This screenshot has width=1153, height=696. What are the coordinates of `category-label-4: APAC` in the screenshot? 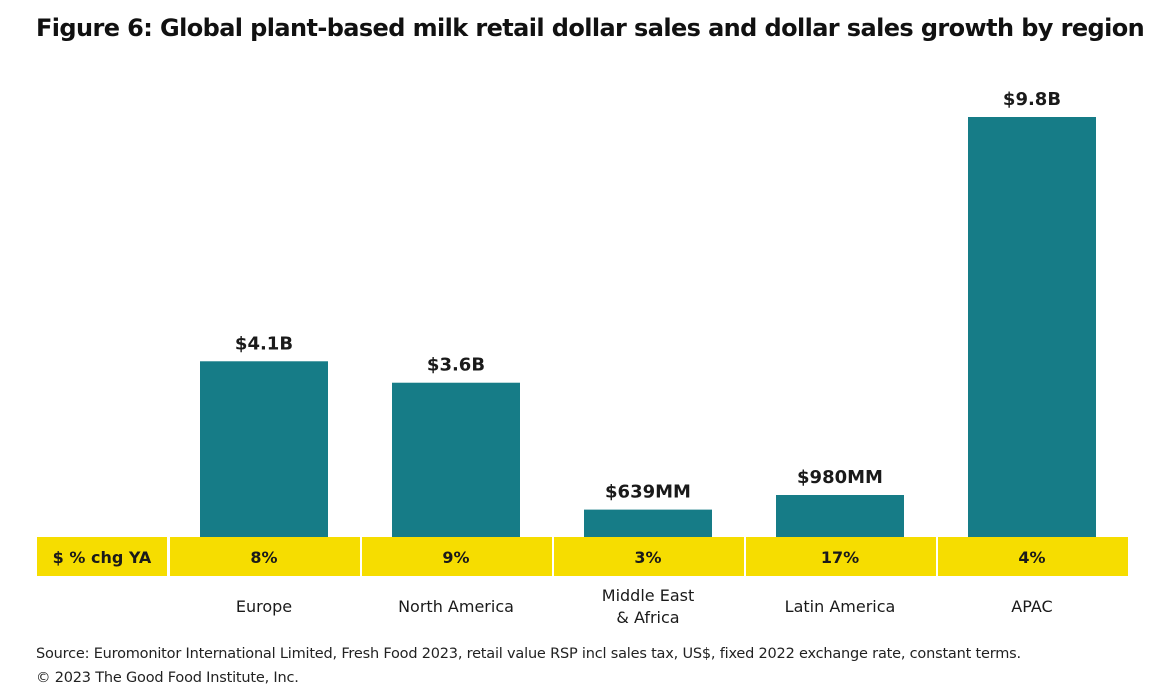 It's located at (1031, 606).